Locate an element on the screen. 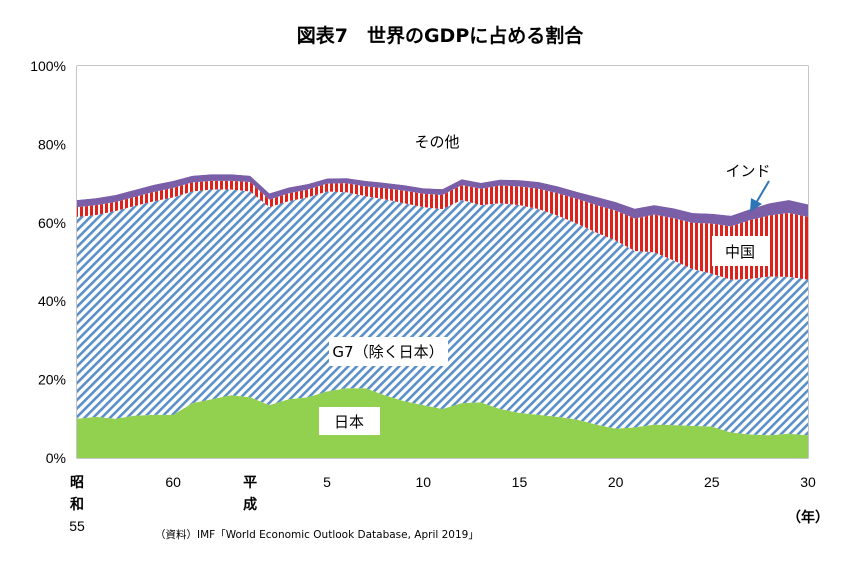 The image size is (847, 561). x-tick-label: 30 is located at coordinates (808, 482).